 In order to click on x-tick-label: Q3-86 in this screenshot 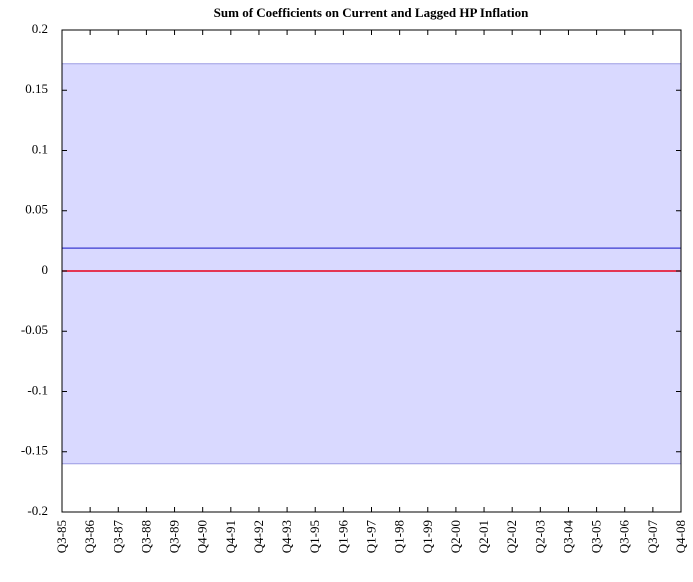, I will do `click(89, 537)`.